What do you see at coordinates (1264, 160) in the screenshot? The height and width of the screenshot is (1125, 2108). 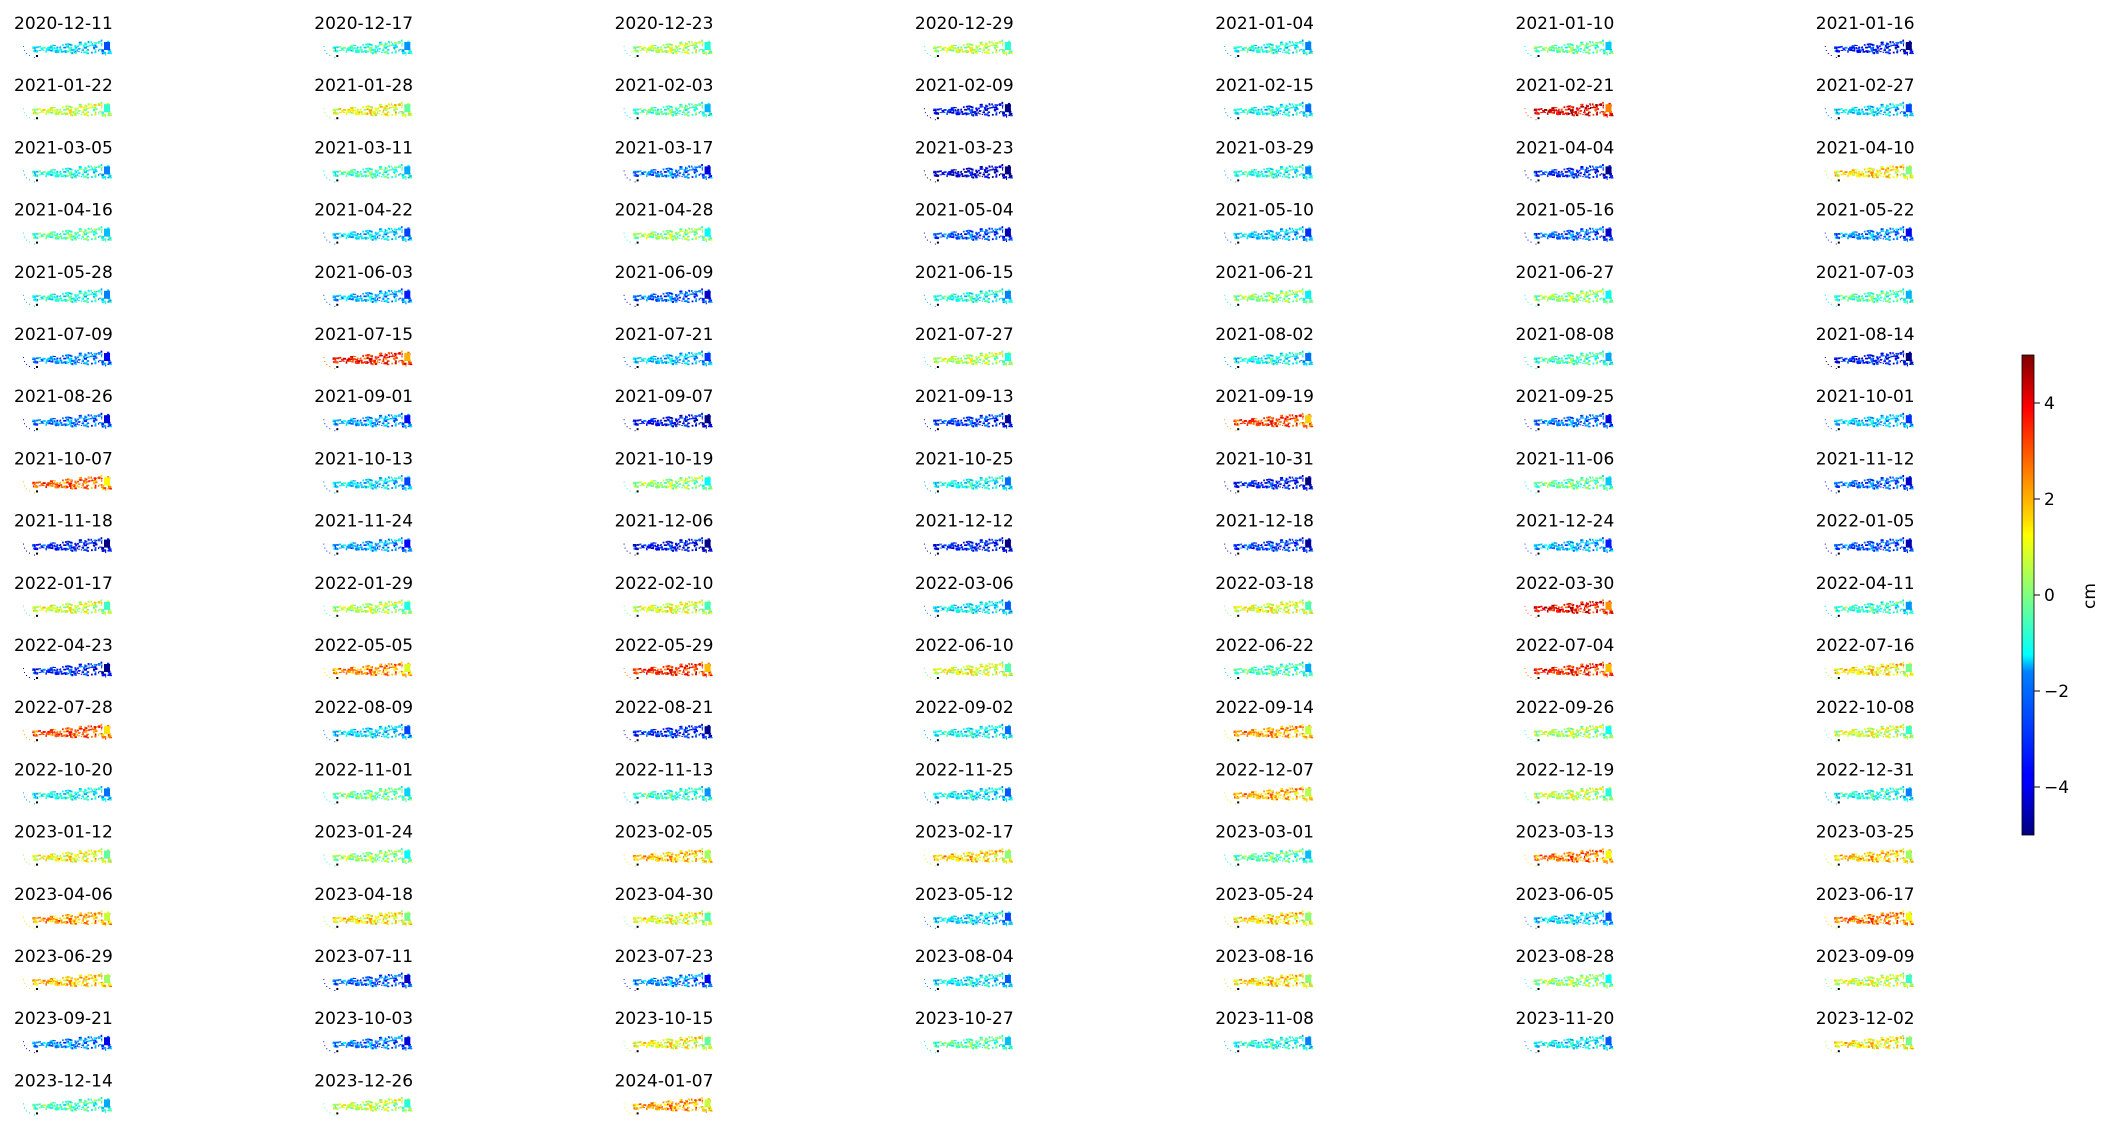 I see `panel-2021-03-29: 2021-03-29` at bounding box center [1264, 160].